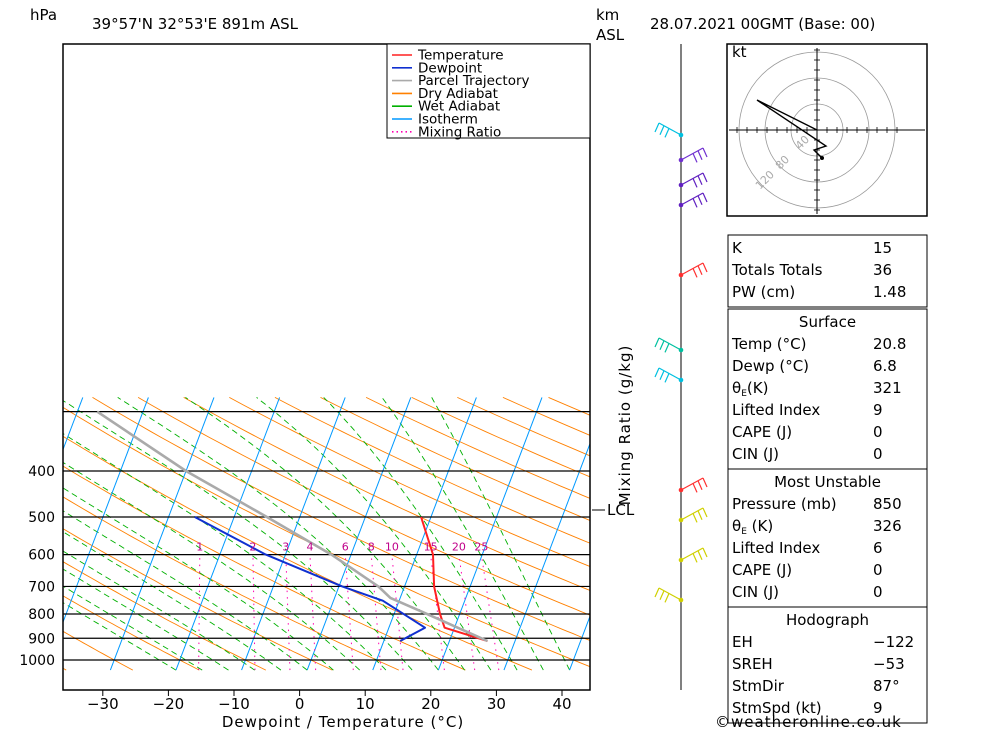 Image resolution: width=1000 pixels, height=737 pixels. Describe the element at coordinates (889, 292) in the screenshot. I see `indices-value: 1.48` at that location.